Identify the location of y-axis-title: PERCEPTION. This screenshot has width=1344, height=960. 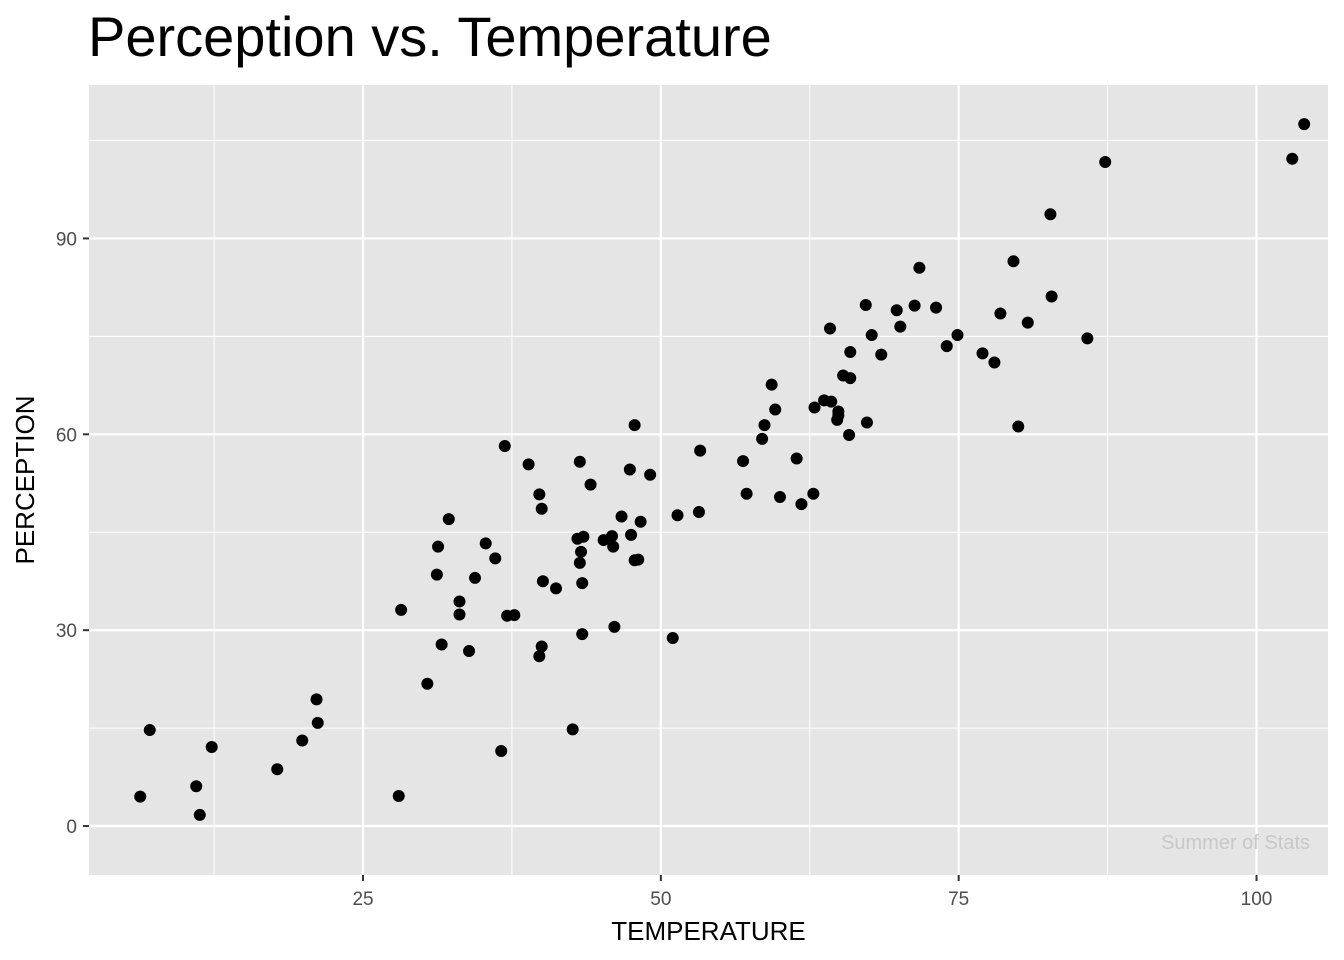
(25, 479).